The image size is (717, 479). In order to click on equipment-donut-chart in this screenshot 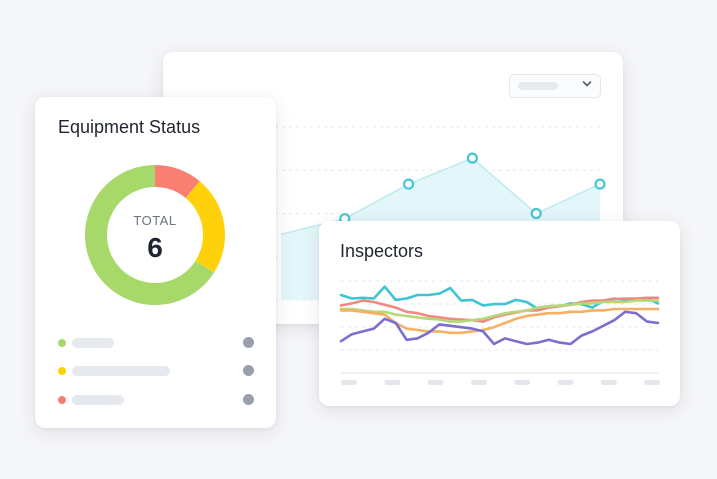, I will do `click(155, 235)`.